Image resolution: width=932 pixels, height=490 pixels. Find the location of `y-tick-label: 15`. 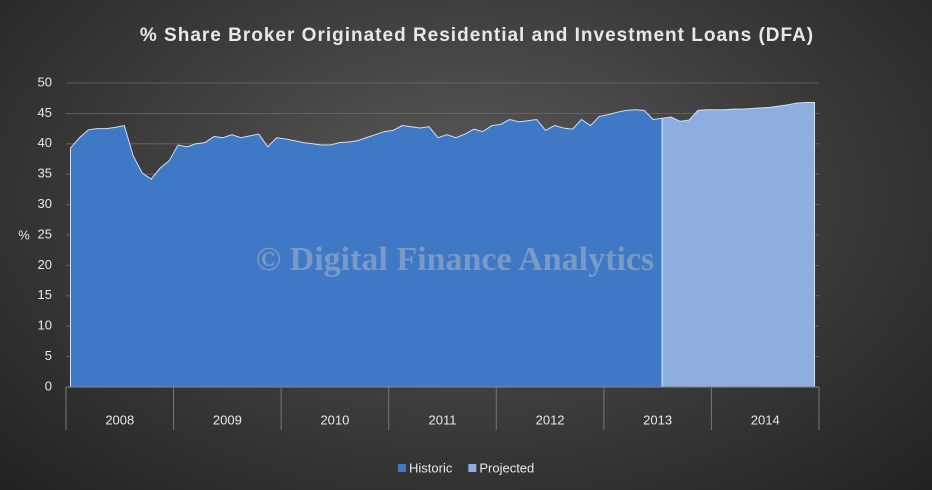

y-tick-label: 15 is located at coordinates (45, 294).